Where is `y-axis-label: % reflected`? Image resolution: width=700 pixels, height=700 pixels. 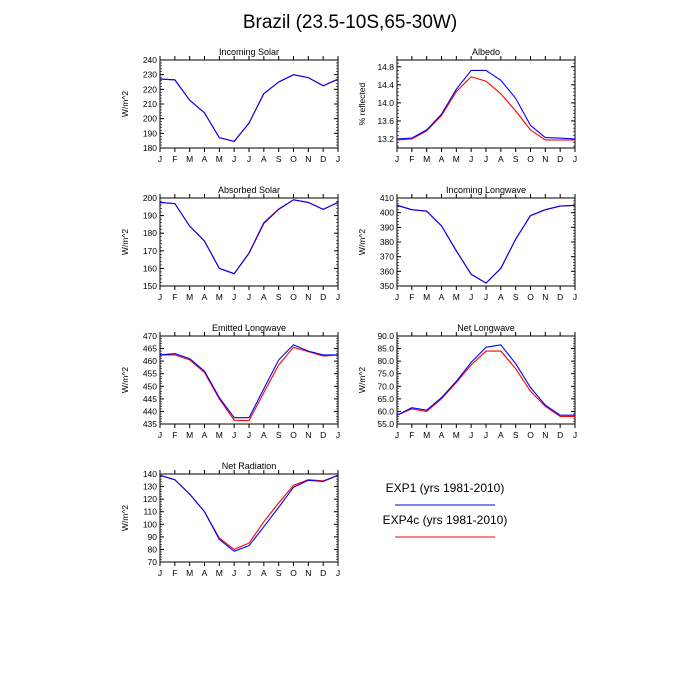
y-axis-label: % reflected is located at coordinates (362, 103).